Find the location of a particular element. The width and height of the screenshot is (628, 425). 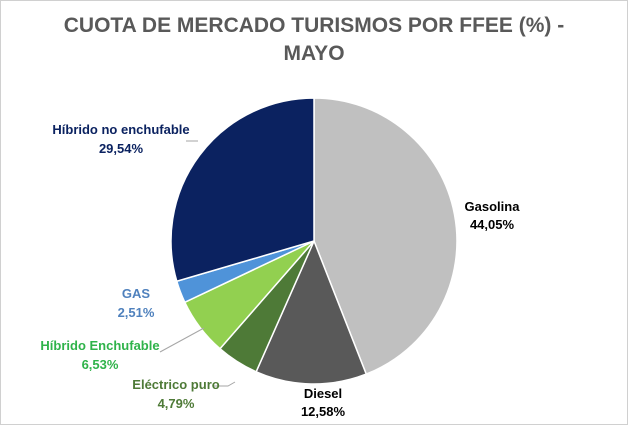

slice-value-label-4: 2,51% is located at coordinates (136, 312).